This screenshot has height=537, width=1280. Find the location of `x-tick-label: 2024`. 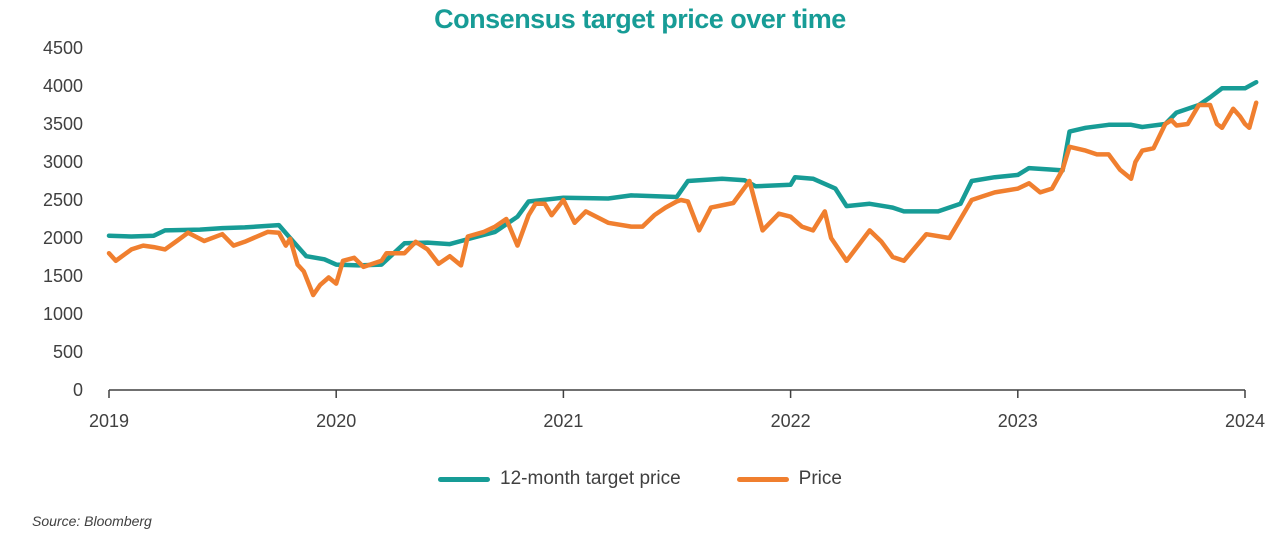

x-tick-label: 2024 is located at coordinates (1245, 421).